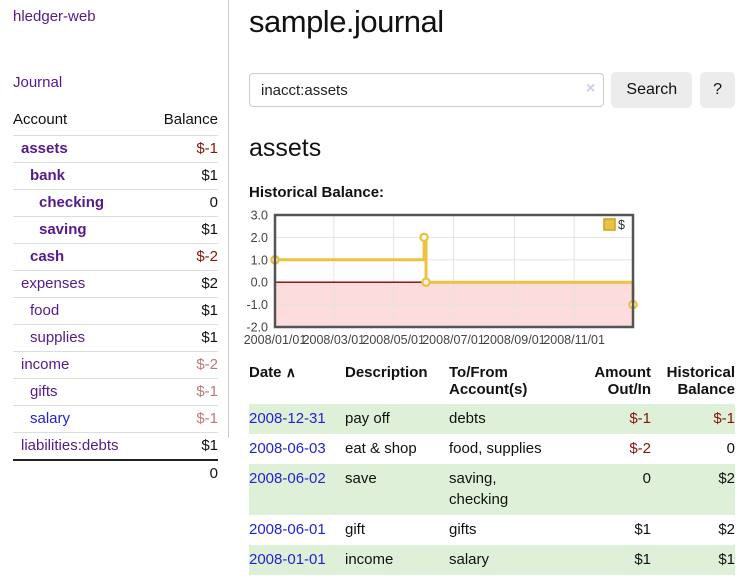 This screenshot has width=742, height=582. What do you see at coordinates (397, 419) in the screenshot?
I see `register-cell-description: pay off` at bounding box center [397, 419].